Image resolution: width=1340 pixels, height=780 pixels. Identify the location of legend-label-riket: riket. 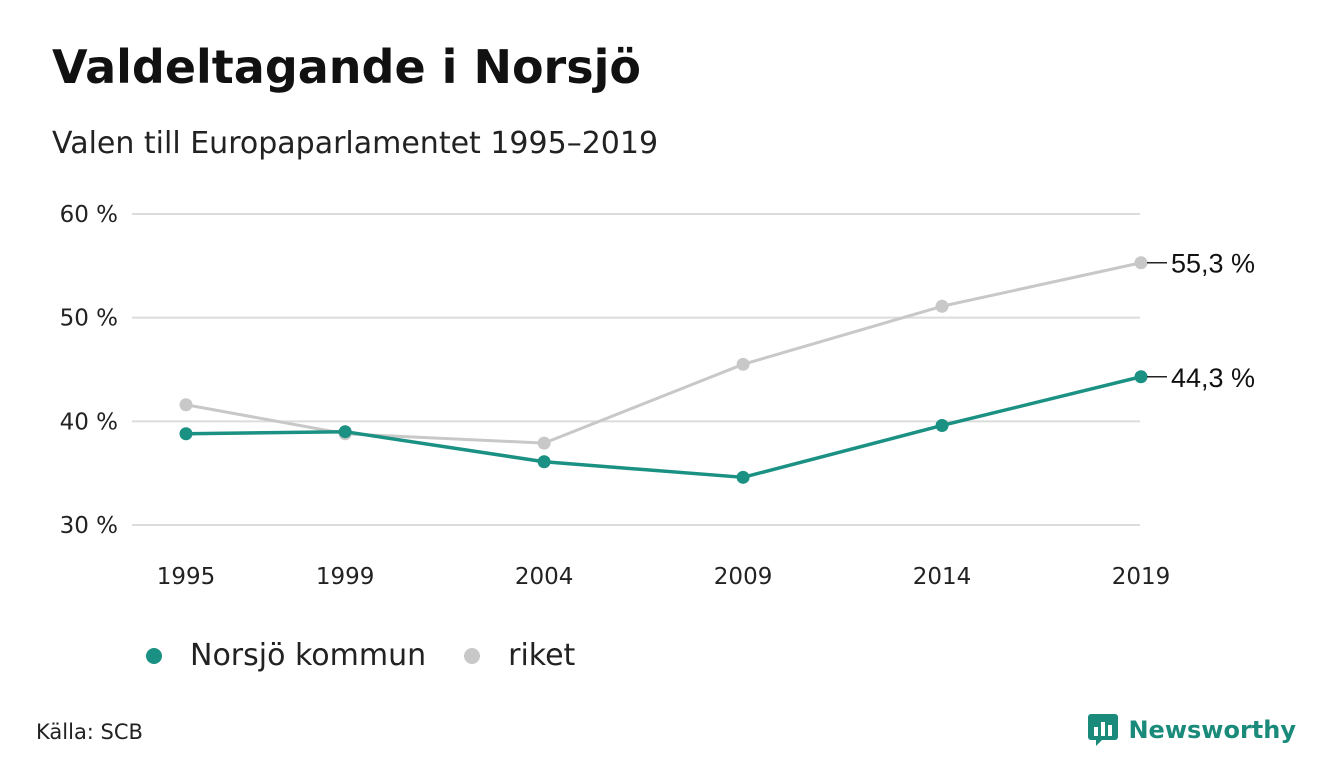
(542, 655).